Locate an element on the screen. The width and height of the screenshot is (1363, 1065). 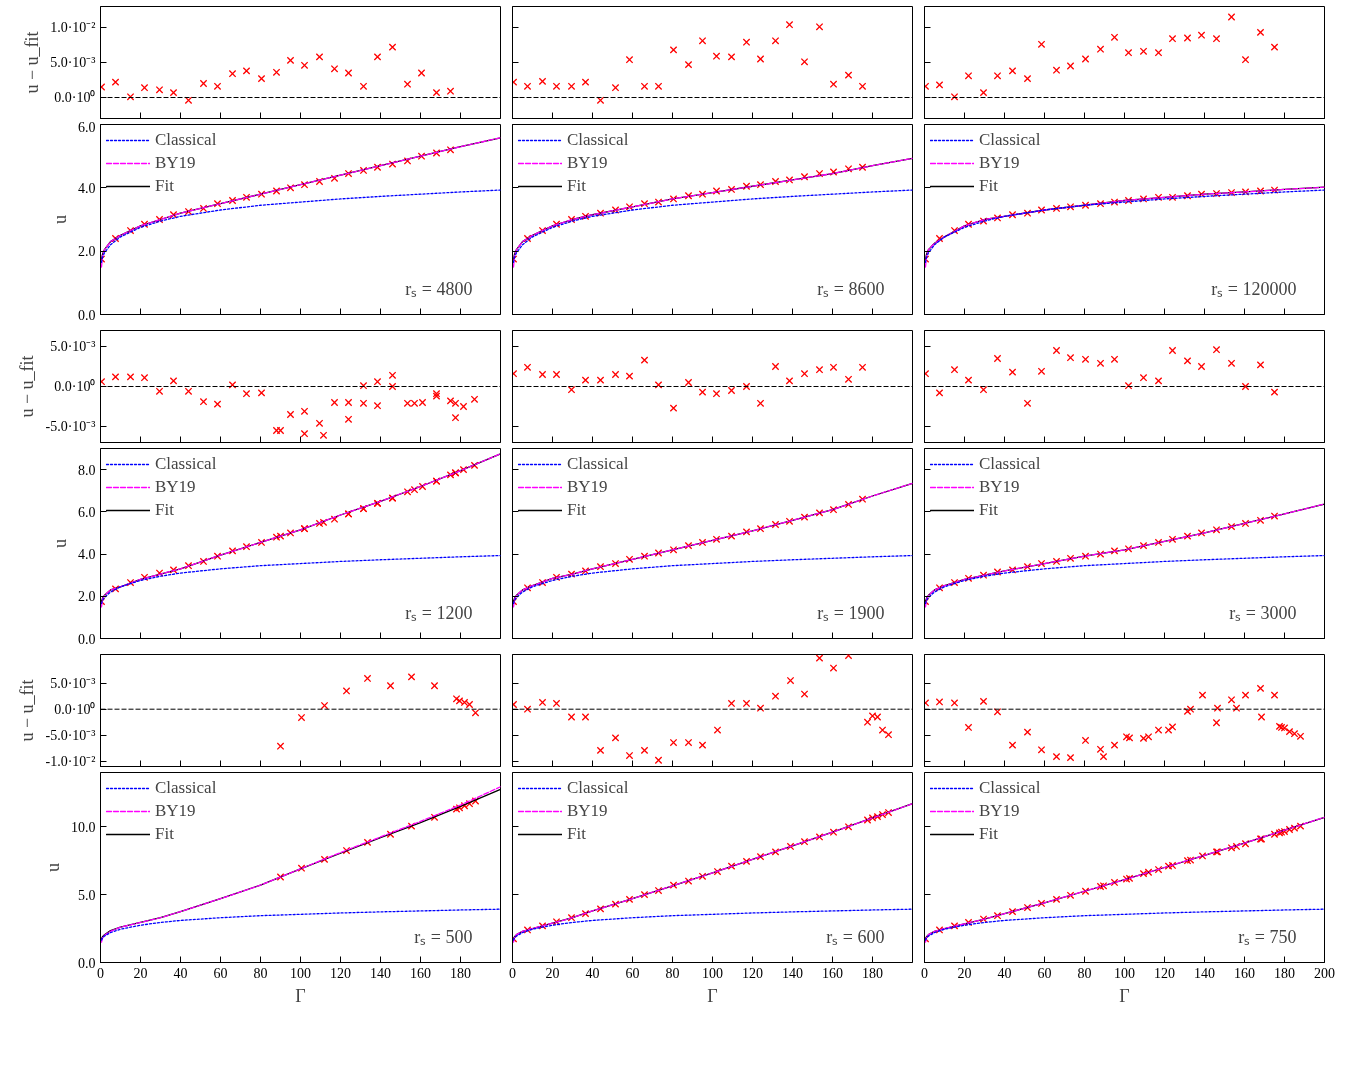
y-tick-label: 1.0·10⁻² is located at coordinates (73, 27).